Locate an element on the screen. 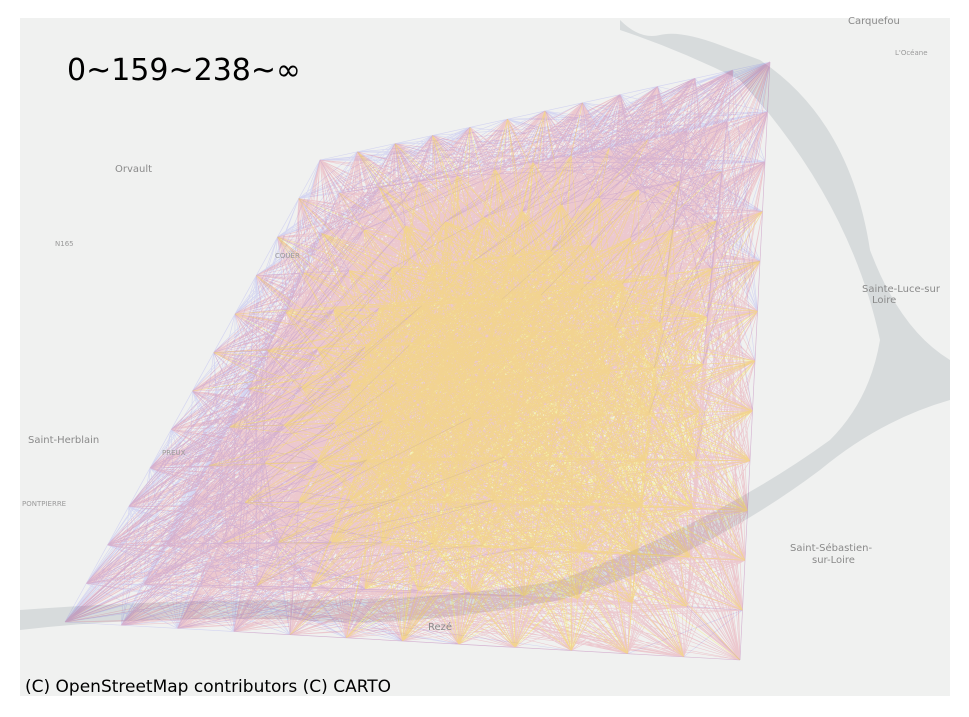 Image resolution: width=969 pixels, height=717 pixels. place-label: PREUX is located at coordinates (174, 453).